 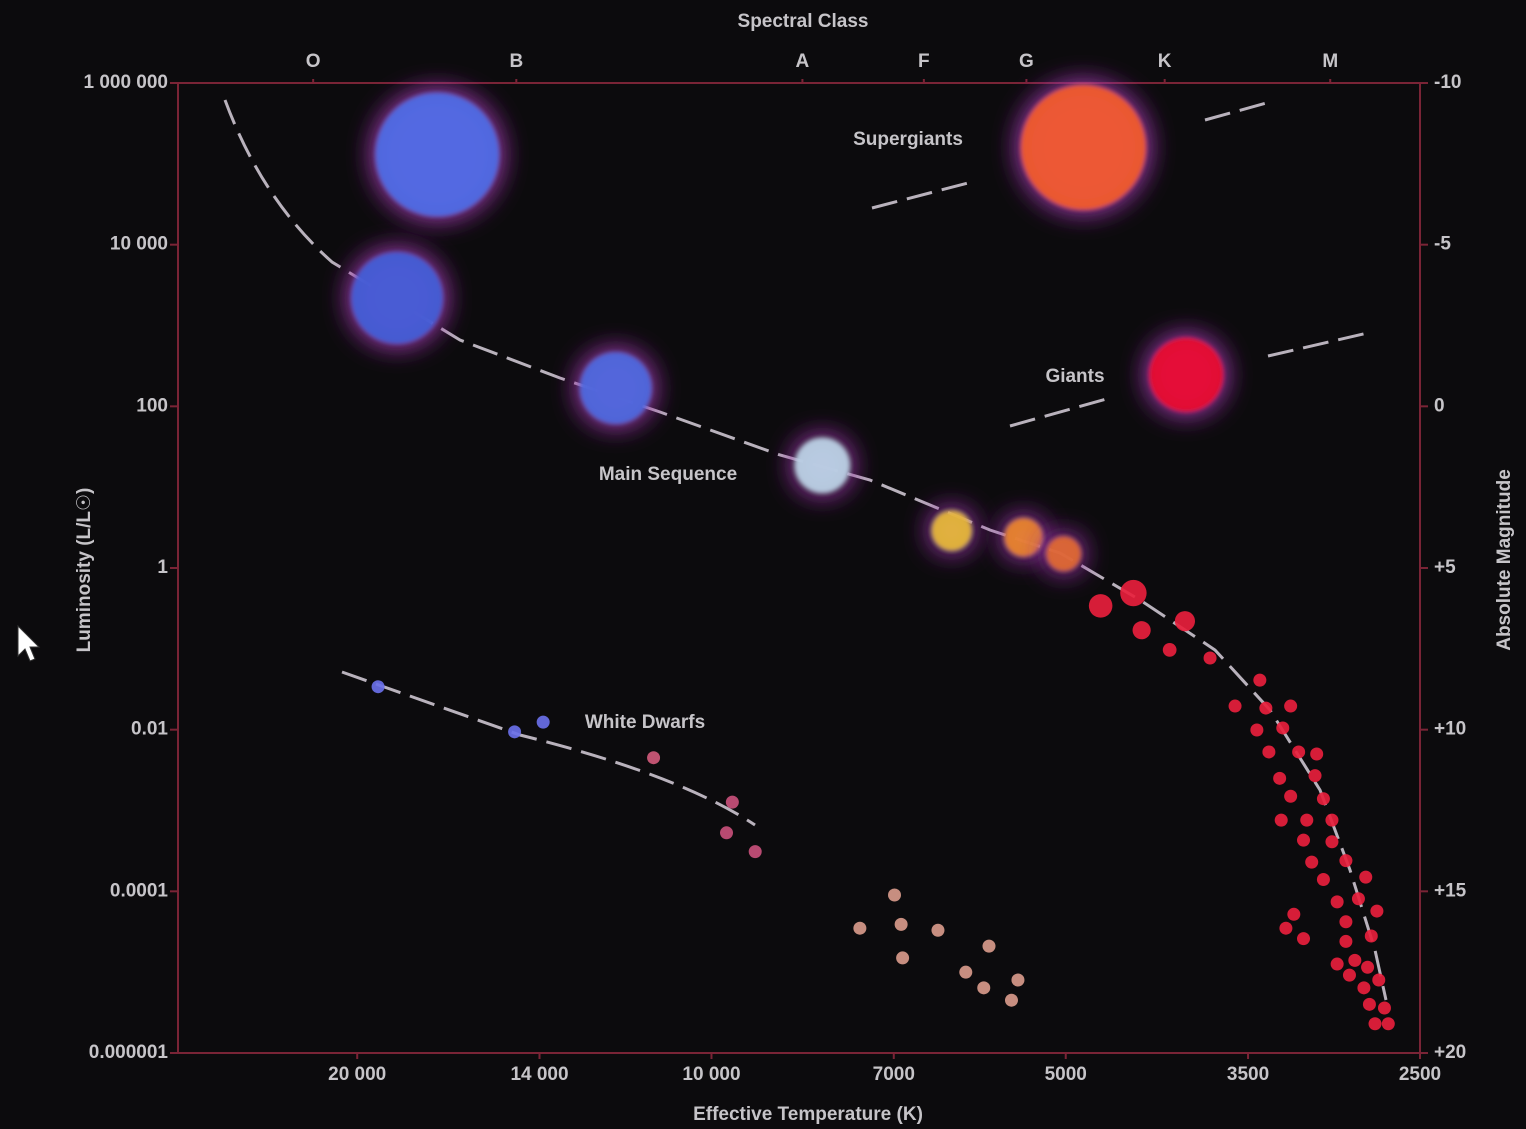 I want to click on supergiant-line, so click(x=1071, y=155).